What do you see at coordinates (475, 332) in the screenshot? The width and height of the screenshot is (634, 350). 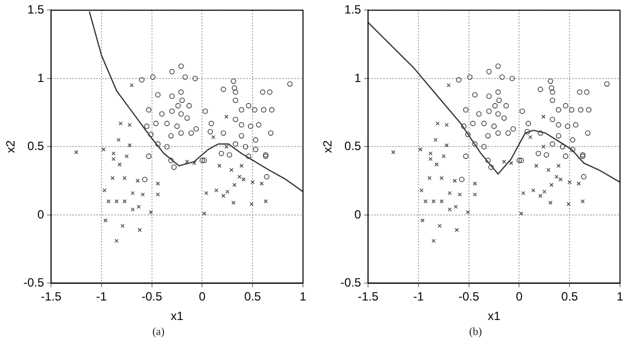 I see `text: (b)` at bounding box center [475, 332].